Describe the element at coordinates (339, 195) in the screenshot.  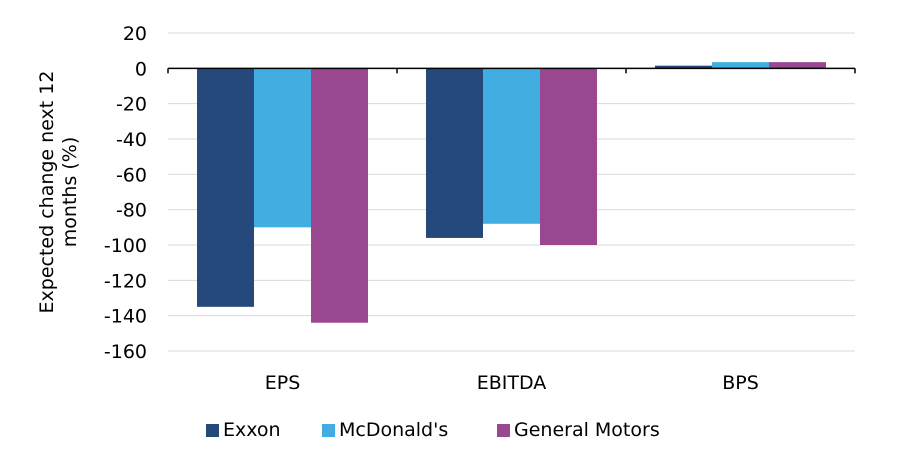
I see `bar-general-motors-eps` at that location.